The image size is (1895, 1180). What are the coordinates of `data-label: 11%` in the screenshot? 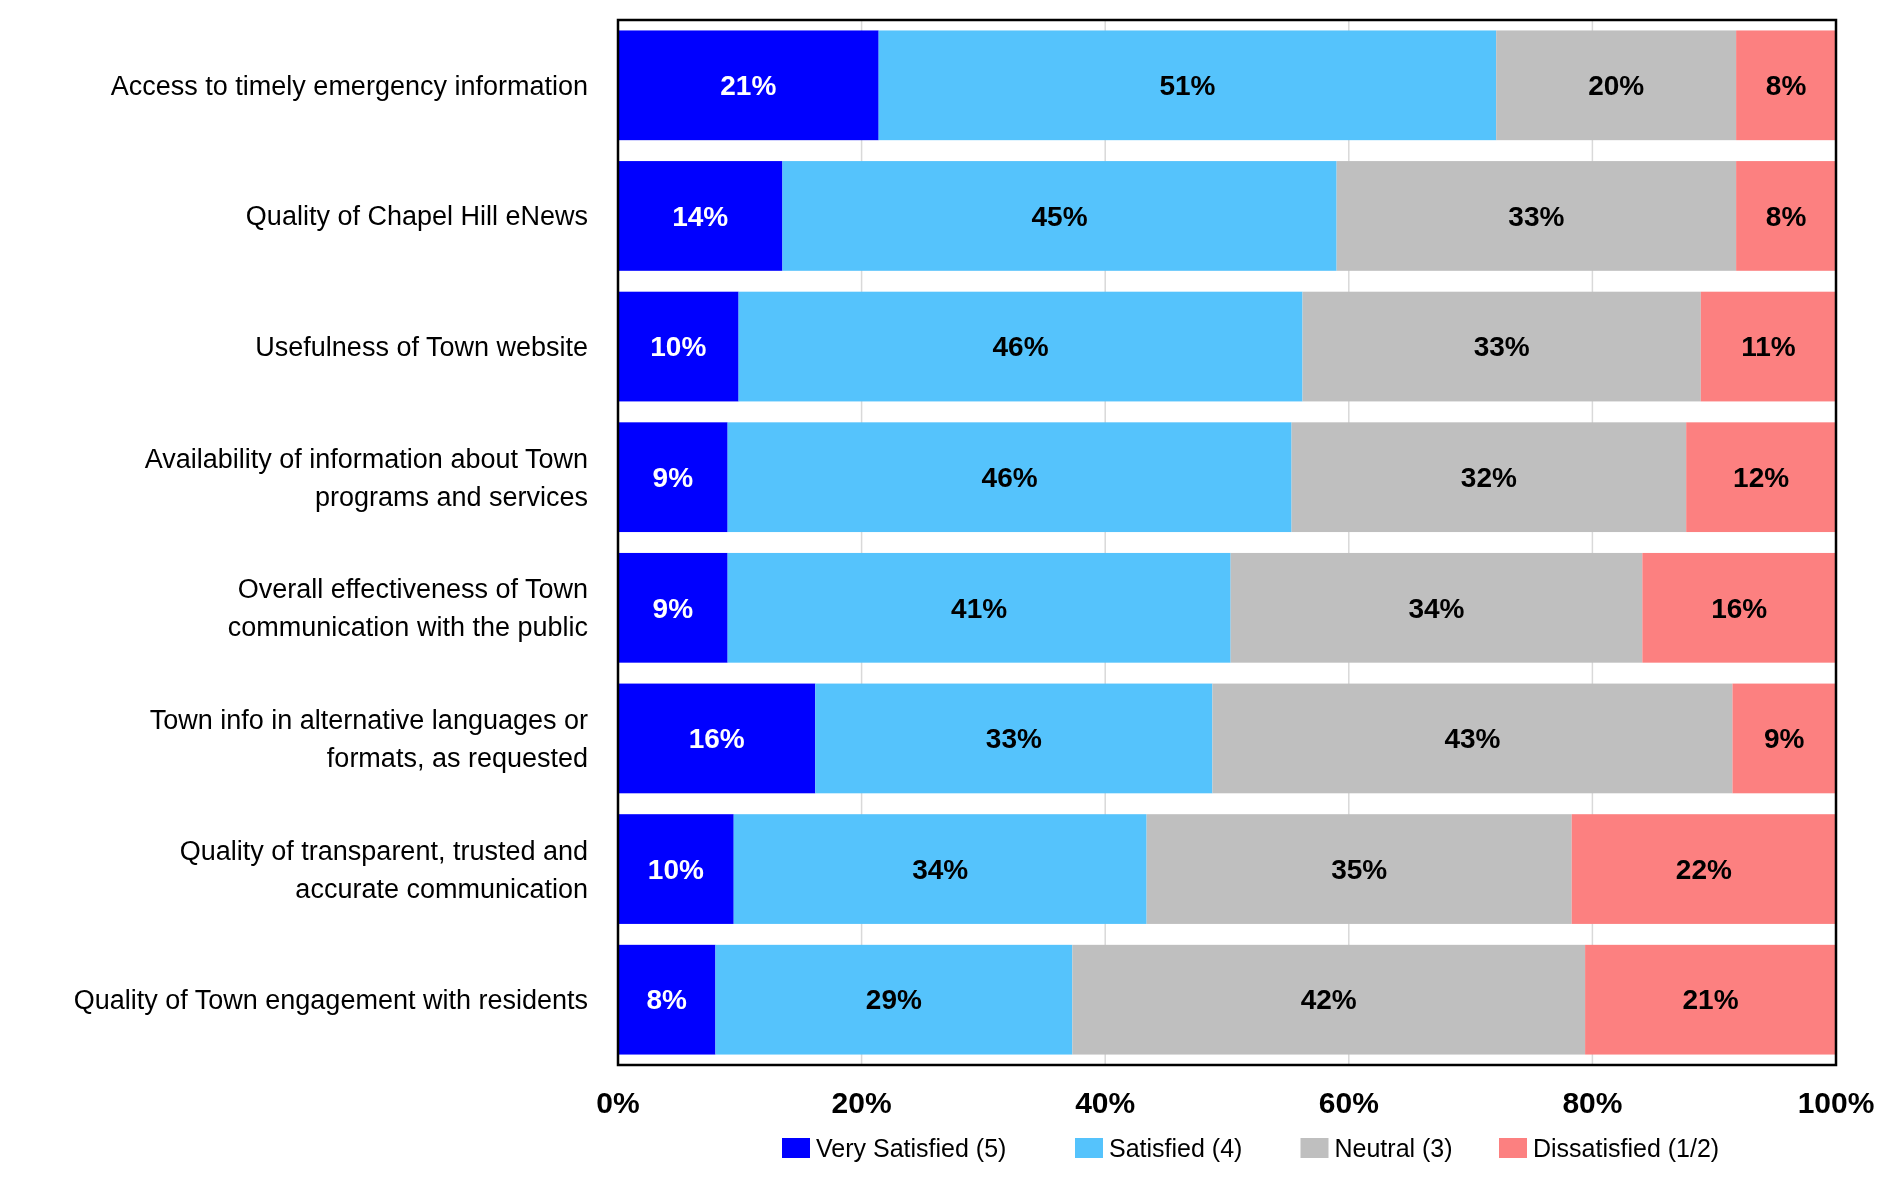 It's located at (1768, 347).